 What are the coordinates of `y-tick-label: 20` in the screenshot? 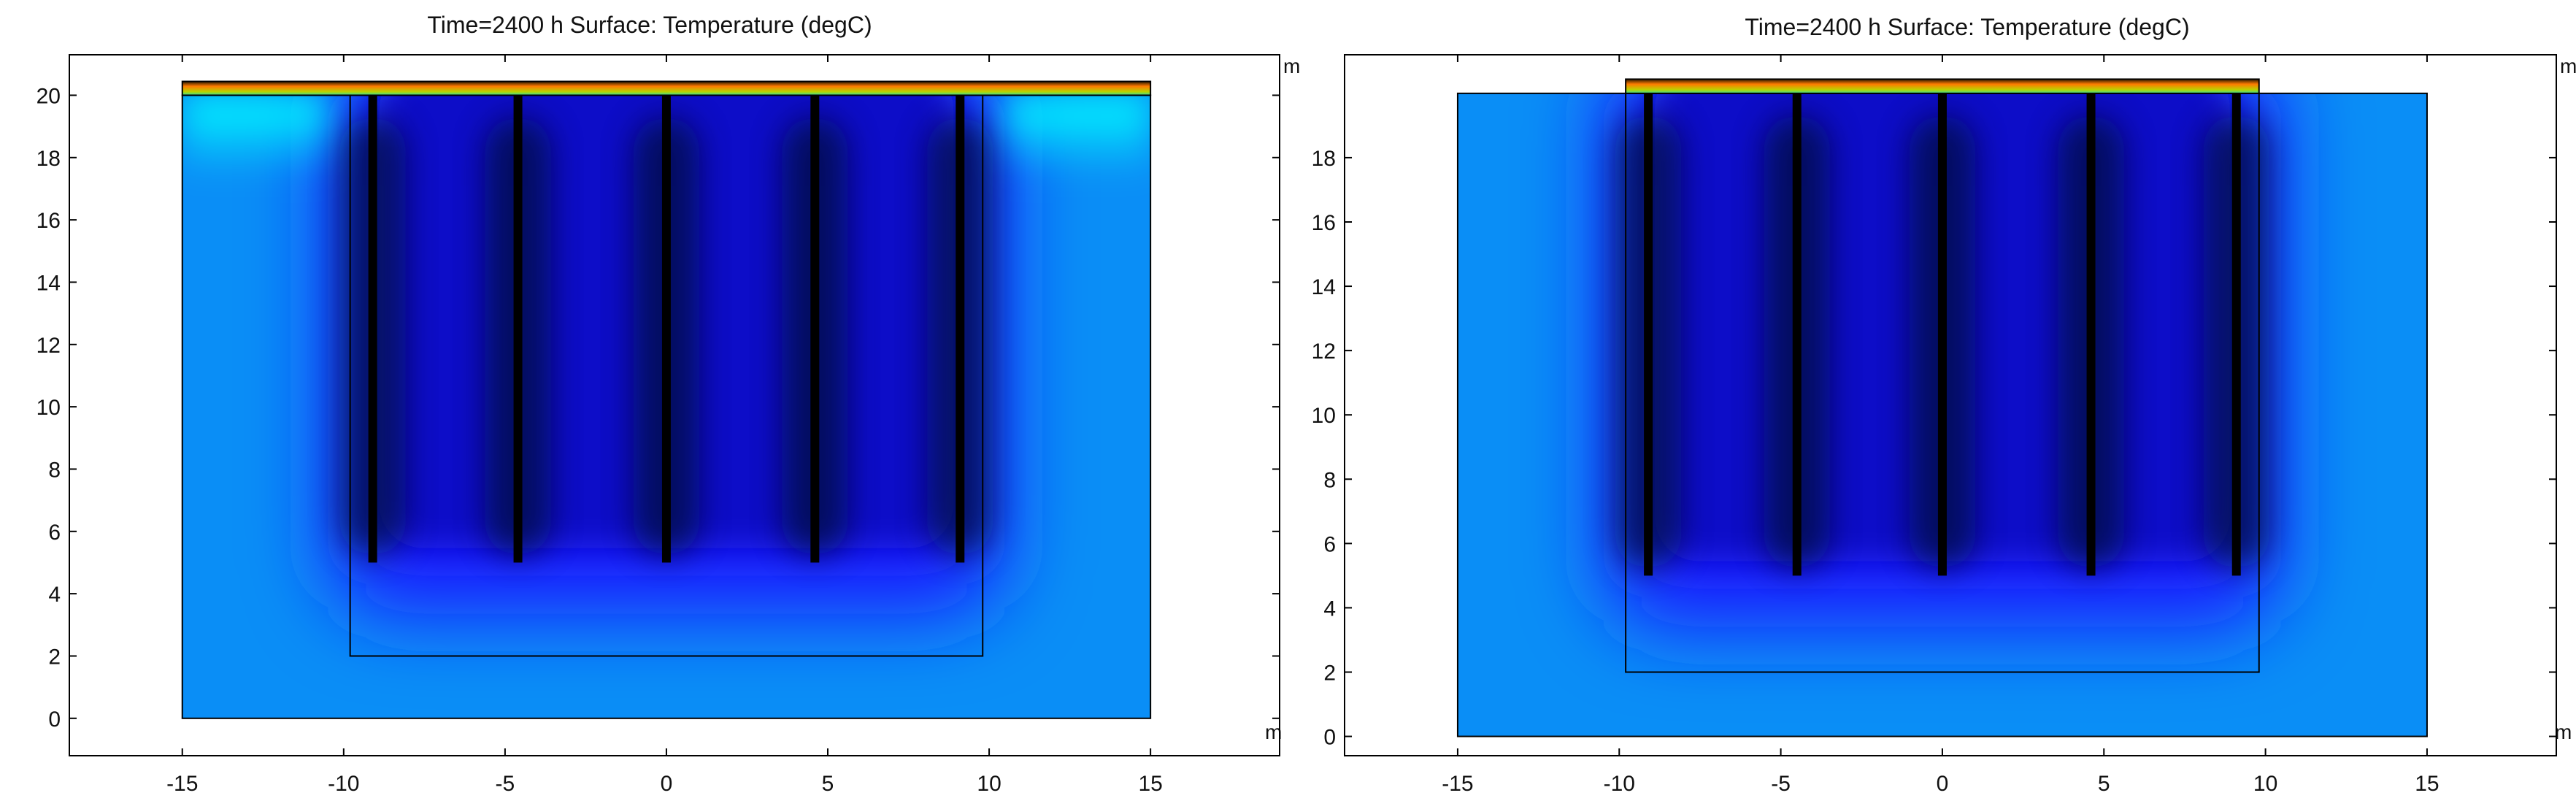 It's located at (48, 96).